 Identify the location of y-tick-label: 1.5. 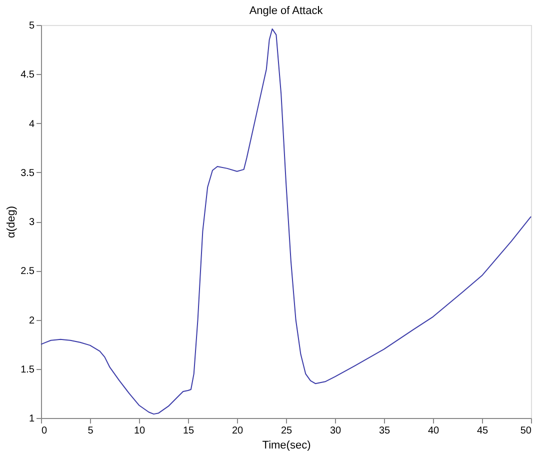
(27, 370).